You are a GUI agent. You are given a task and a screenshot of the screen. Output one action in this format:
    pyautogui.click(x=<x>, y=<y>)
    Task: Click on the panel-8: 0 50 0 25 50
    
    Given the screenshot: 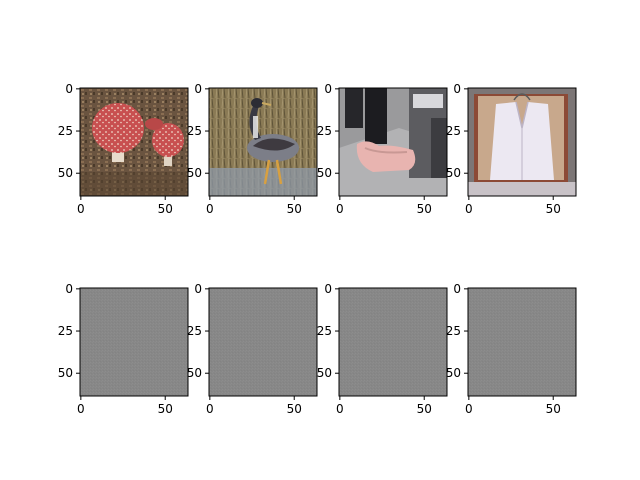 What is the action you would take?
    pyautogui.click(x=511, y=349)
    